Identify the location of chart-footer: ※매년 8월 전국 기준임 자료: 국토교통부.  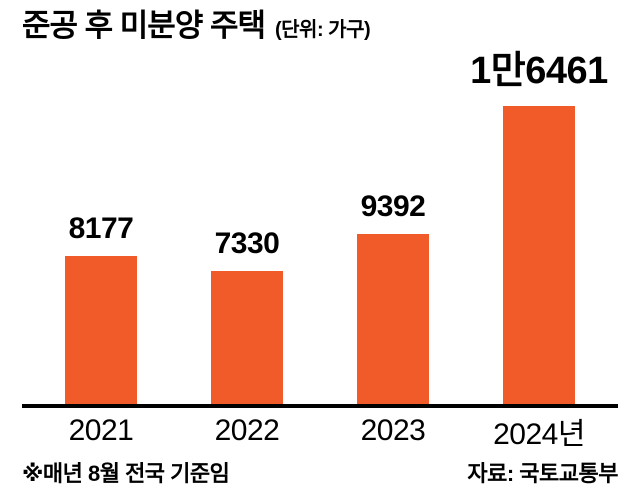
(320, 472).